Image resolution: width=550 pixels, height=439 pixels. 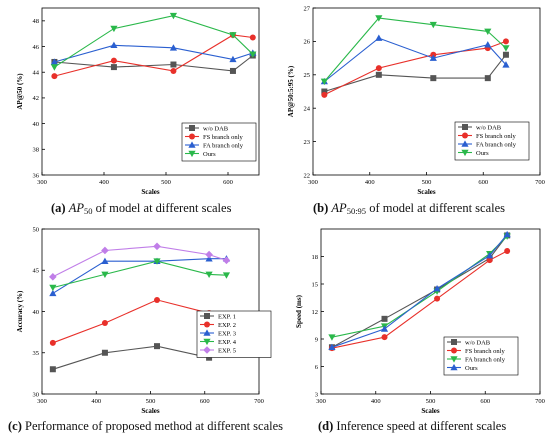 I want to click on y-axis-label: AP@50:5:95 (%), so click(x=291, y=91).